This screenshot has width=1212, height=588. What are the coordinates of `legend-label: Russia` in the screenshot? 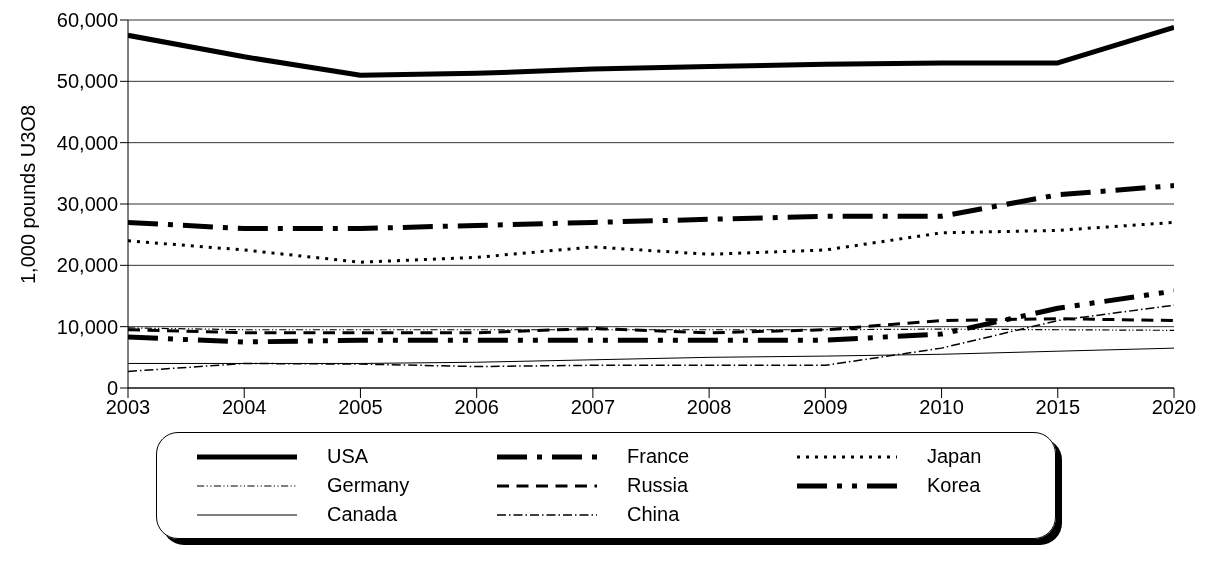 It's located at (658, 485).